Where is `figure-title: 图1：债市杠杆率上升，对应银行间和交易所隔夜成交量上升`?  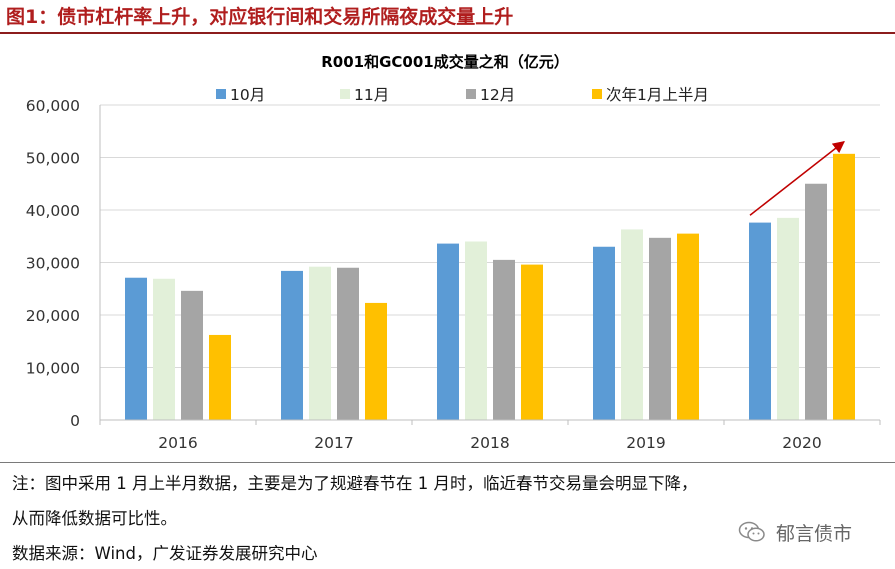 figure-title: 图1：债市杠杆率上升，对应银行间和交易所隔夜成交量上升 is located at coordinates (260, 17).